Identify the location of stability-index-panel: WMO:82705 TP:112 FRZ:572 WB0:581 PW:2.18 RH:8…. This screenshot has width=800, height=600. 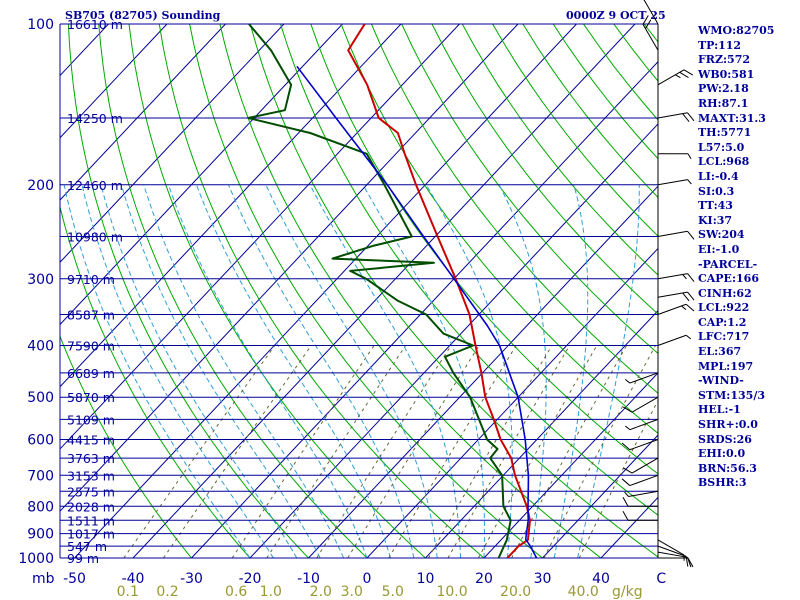
(749, 257).